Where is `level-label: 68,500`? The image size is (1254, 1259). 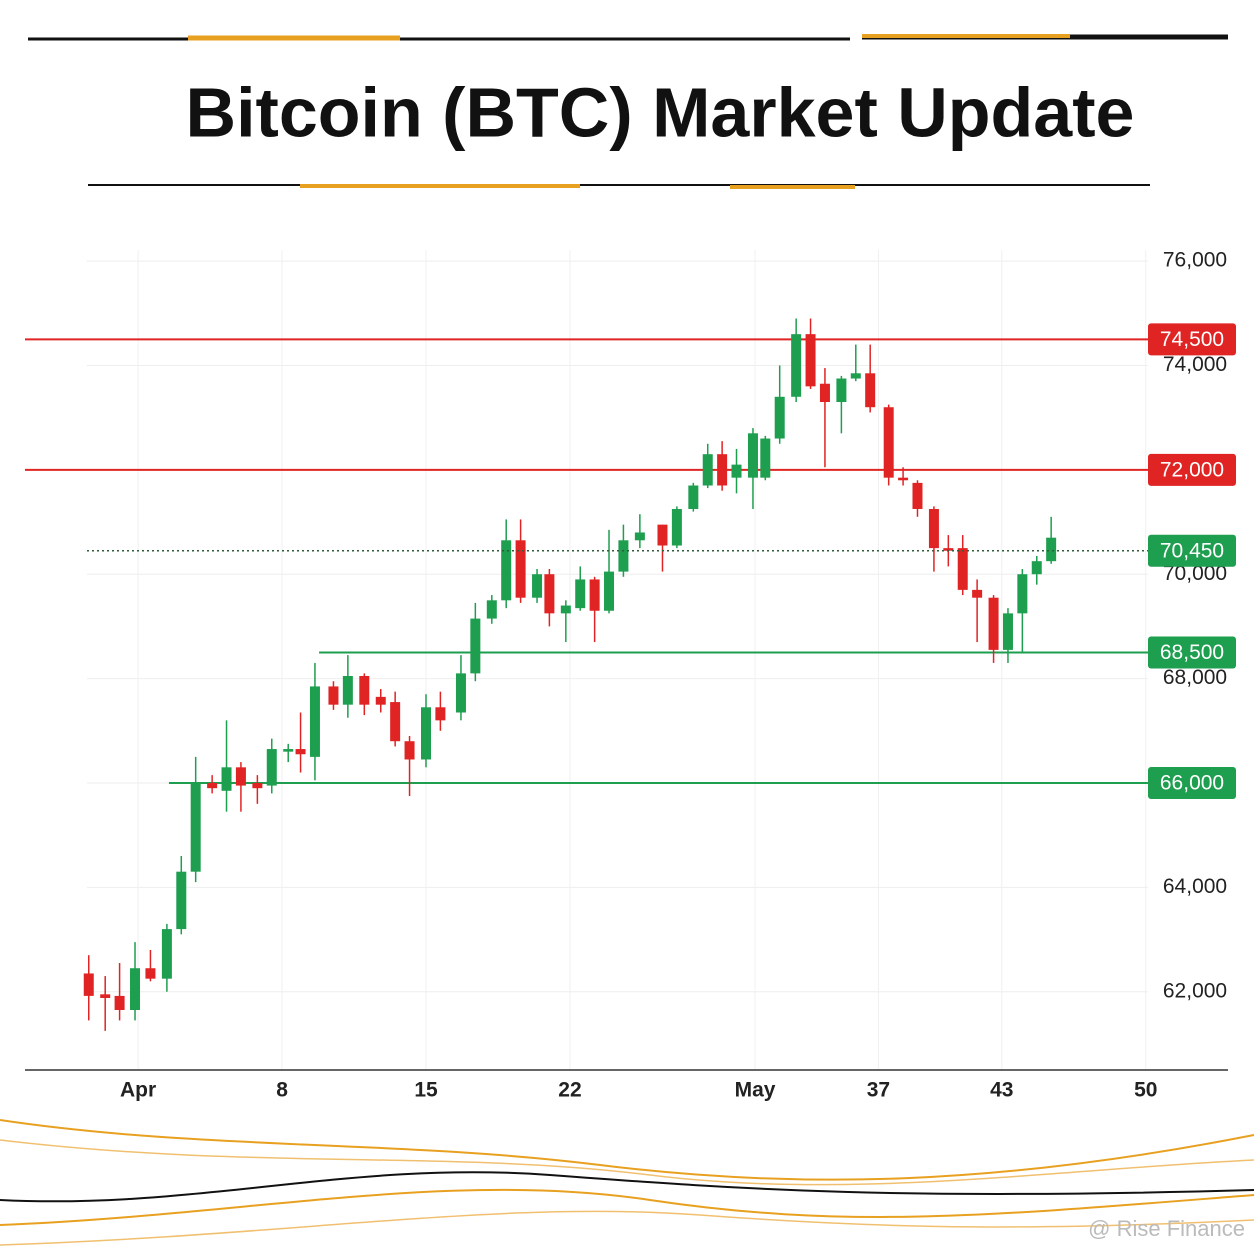 level-label: 68,500 is located at coordinates (1192, 652).